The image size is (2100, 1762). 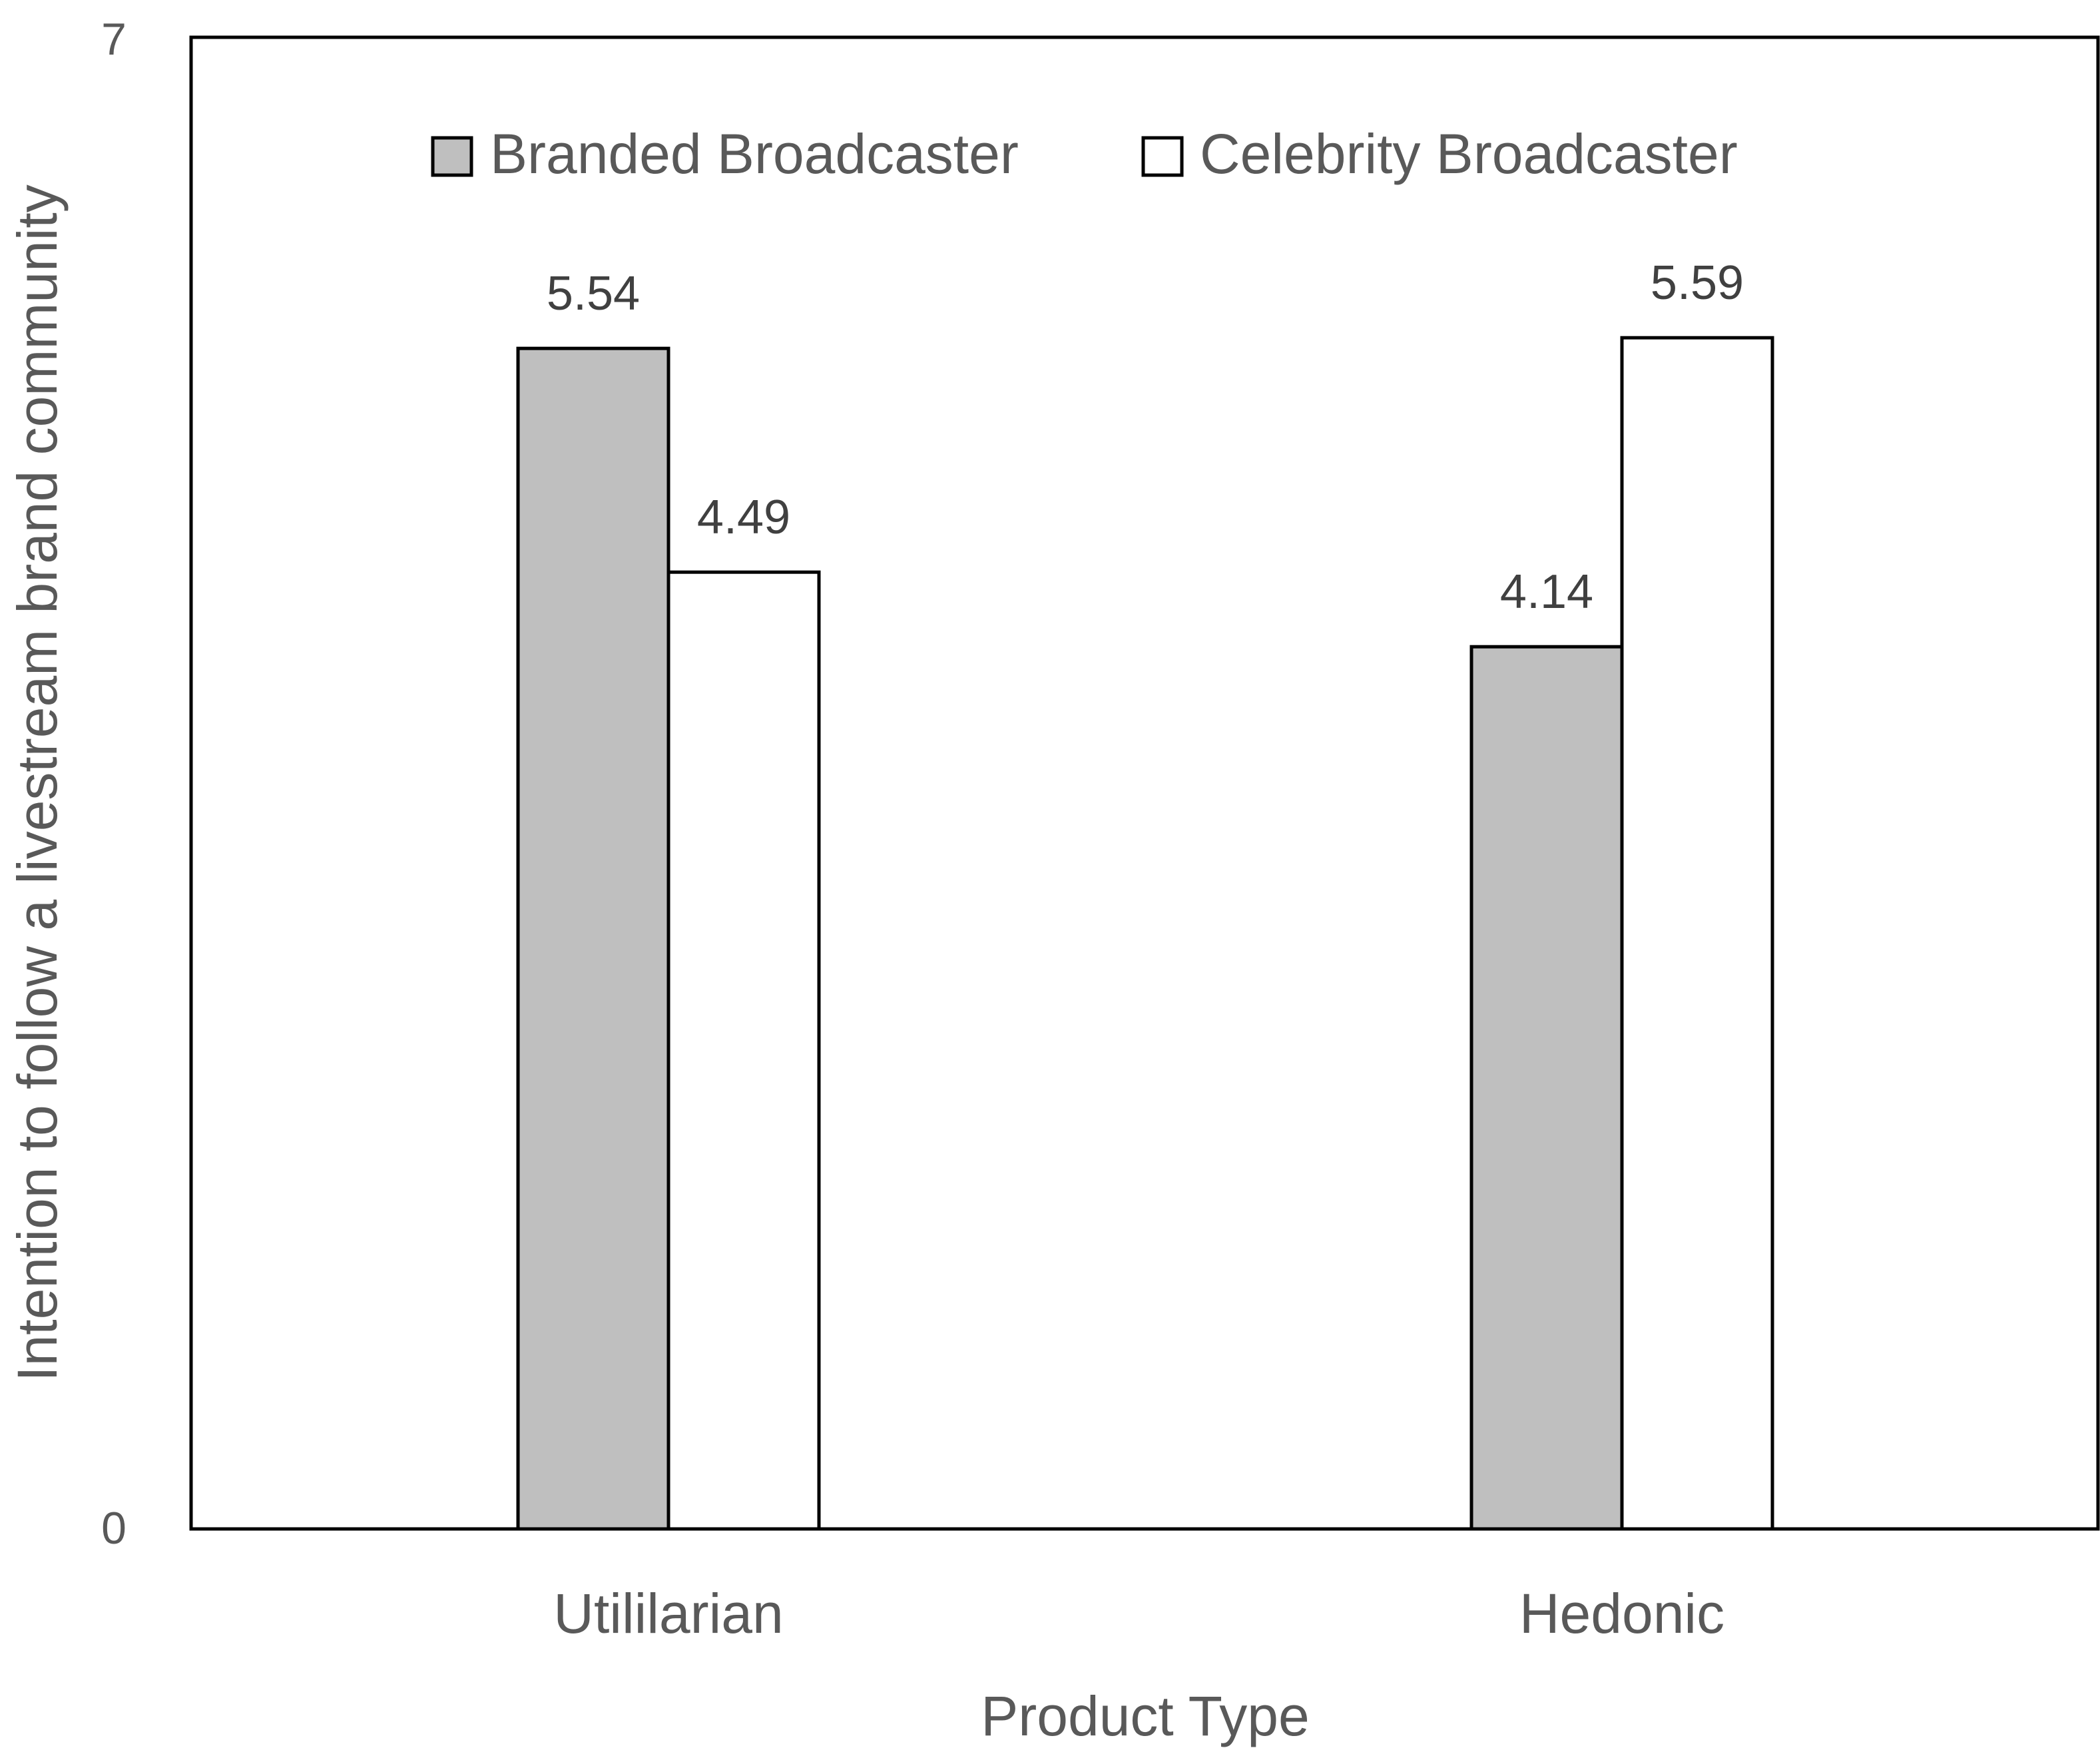 I want to click on x-axis-title: Product Type, so click(x=1145, y=1716).